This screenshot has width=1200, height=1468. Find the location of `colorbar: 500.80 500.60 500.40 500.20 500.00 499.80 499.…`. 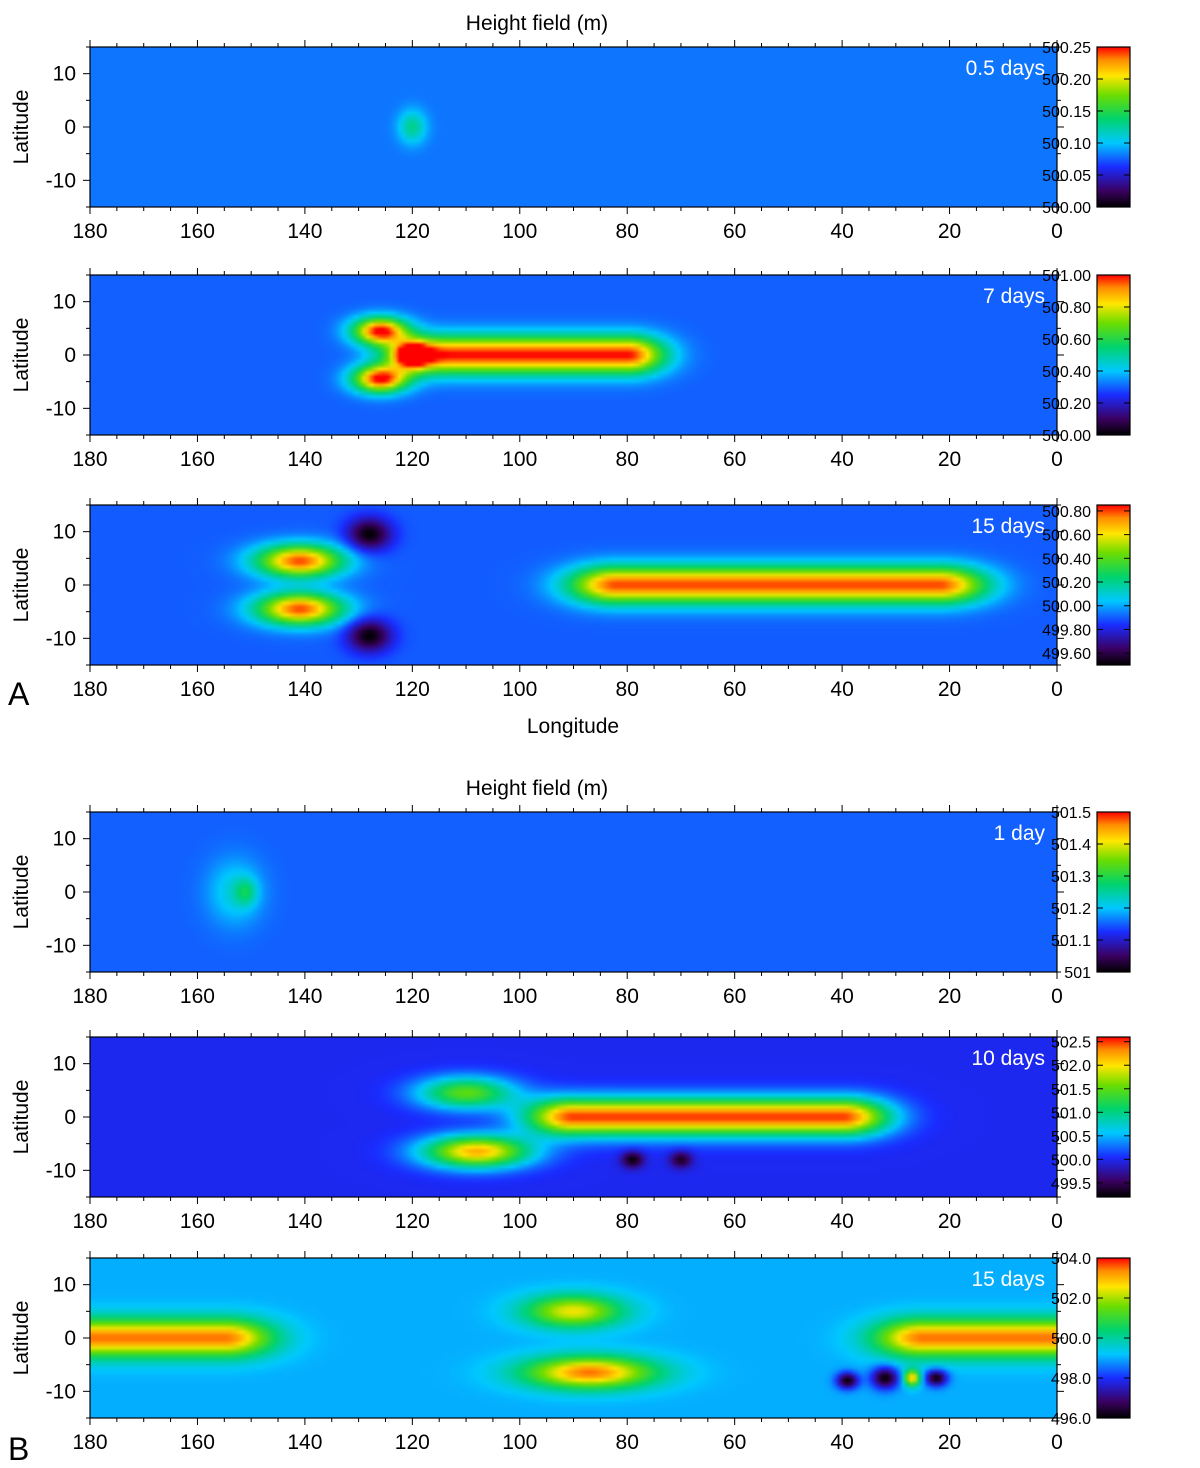

colorbar: 500.80 500.60 500.40 500.20 500.00 499.80 499.… is located at coordinates (1086, 585).